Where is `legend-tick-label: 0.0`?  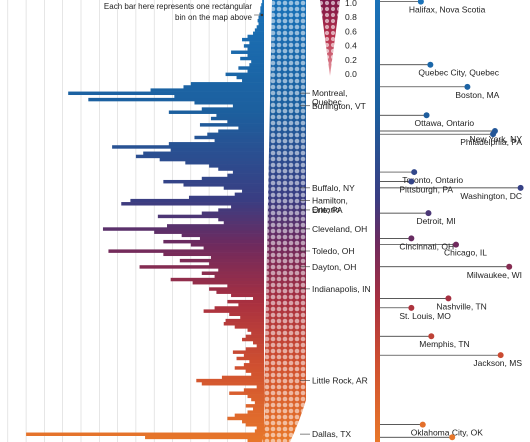 legend-tick-label: 0.0 is located at coordinates (351, 74).